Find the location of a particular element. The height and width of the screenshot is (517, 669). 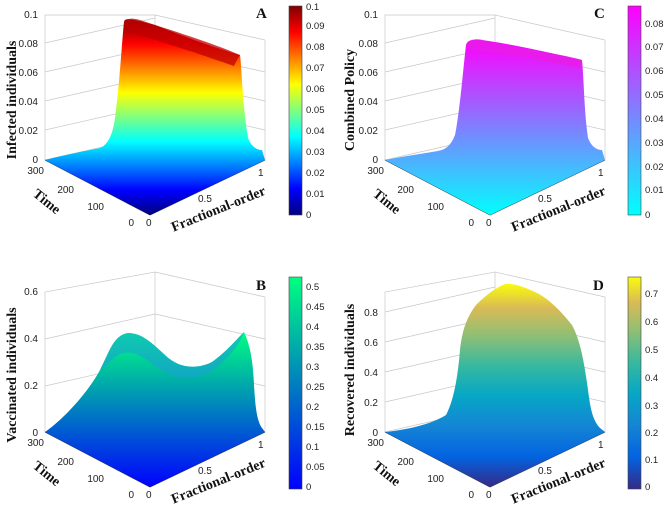

panel-c-ztick-label: 0.02 is located at coordinates (369, 131).